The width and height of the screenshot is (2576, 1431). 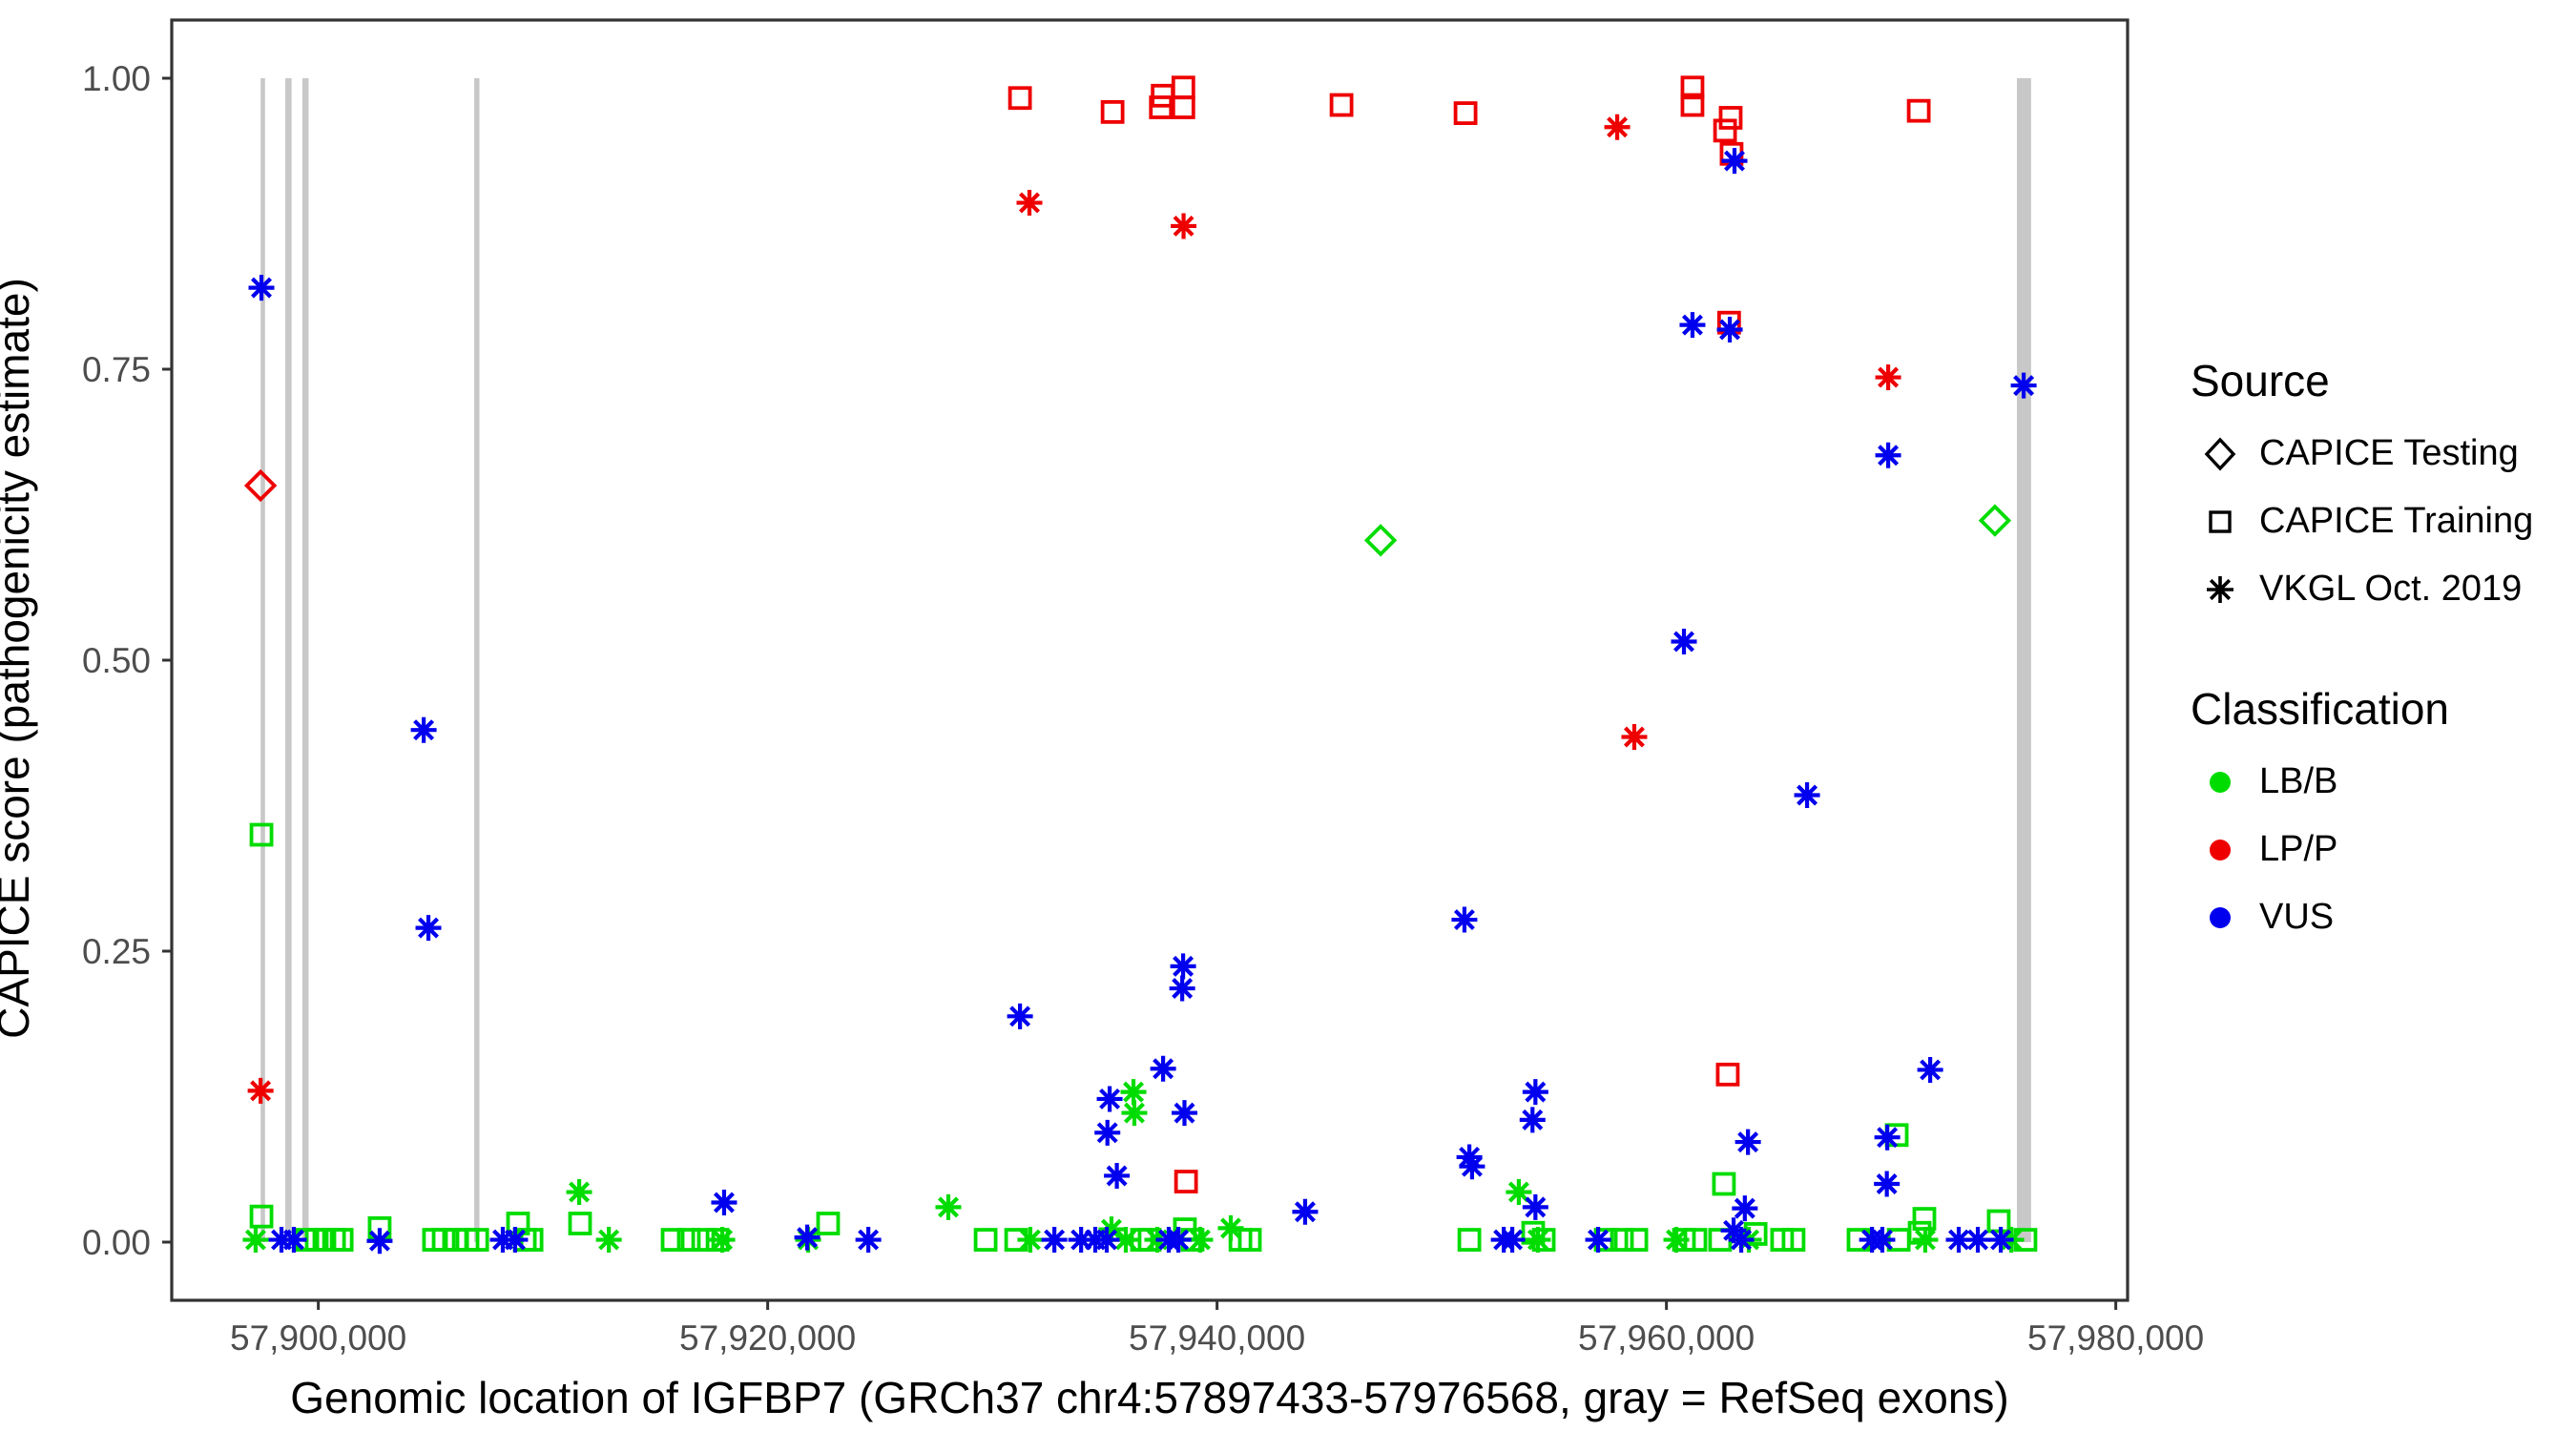 What do you see at coordinates (116, 1242) in the screenshot?
I see `y-tick-label: 0.00` at bounding box center [116, 1242].